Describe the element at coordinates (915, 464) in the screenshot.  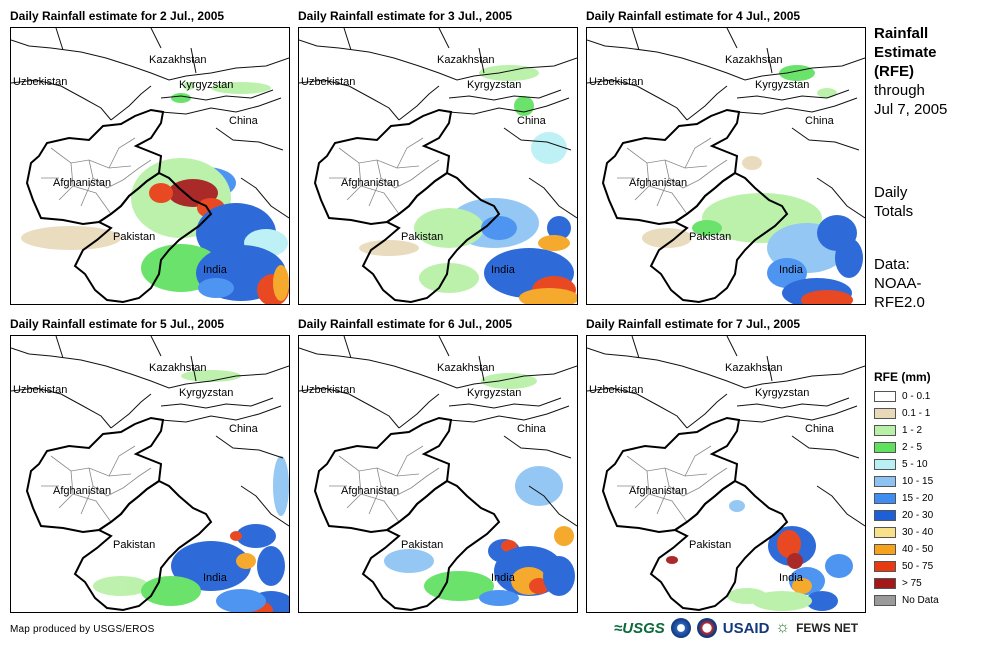
I see `legend-label: 5 - 10` at that location.